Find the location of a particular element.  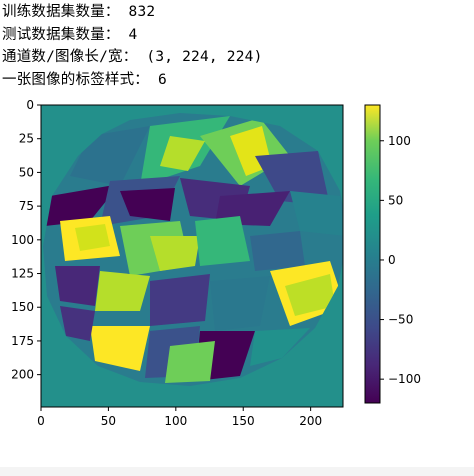

y-tick-label: 0 is located at coordinates (30, 105).